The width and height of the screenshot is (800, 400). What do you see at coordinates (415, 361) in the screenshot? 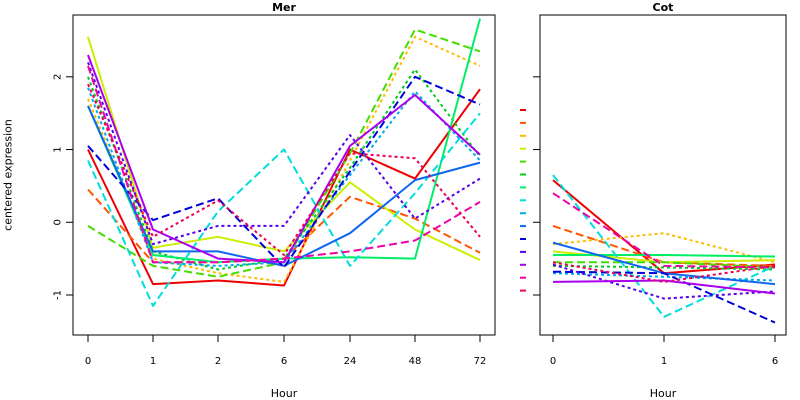
I see `x-tick-label: 48` at bounding box center [415, 361].